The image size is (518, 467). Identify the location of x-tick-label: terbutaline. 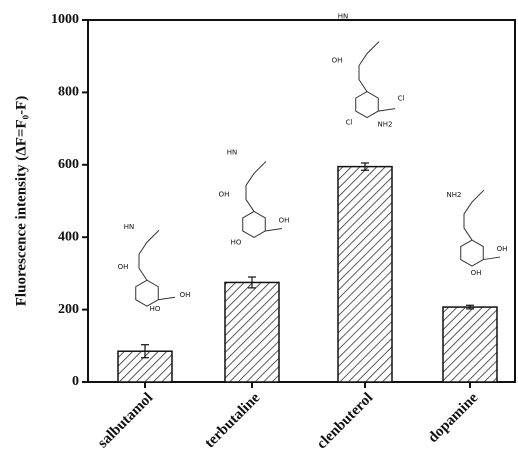
(233, 421).